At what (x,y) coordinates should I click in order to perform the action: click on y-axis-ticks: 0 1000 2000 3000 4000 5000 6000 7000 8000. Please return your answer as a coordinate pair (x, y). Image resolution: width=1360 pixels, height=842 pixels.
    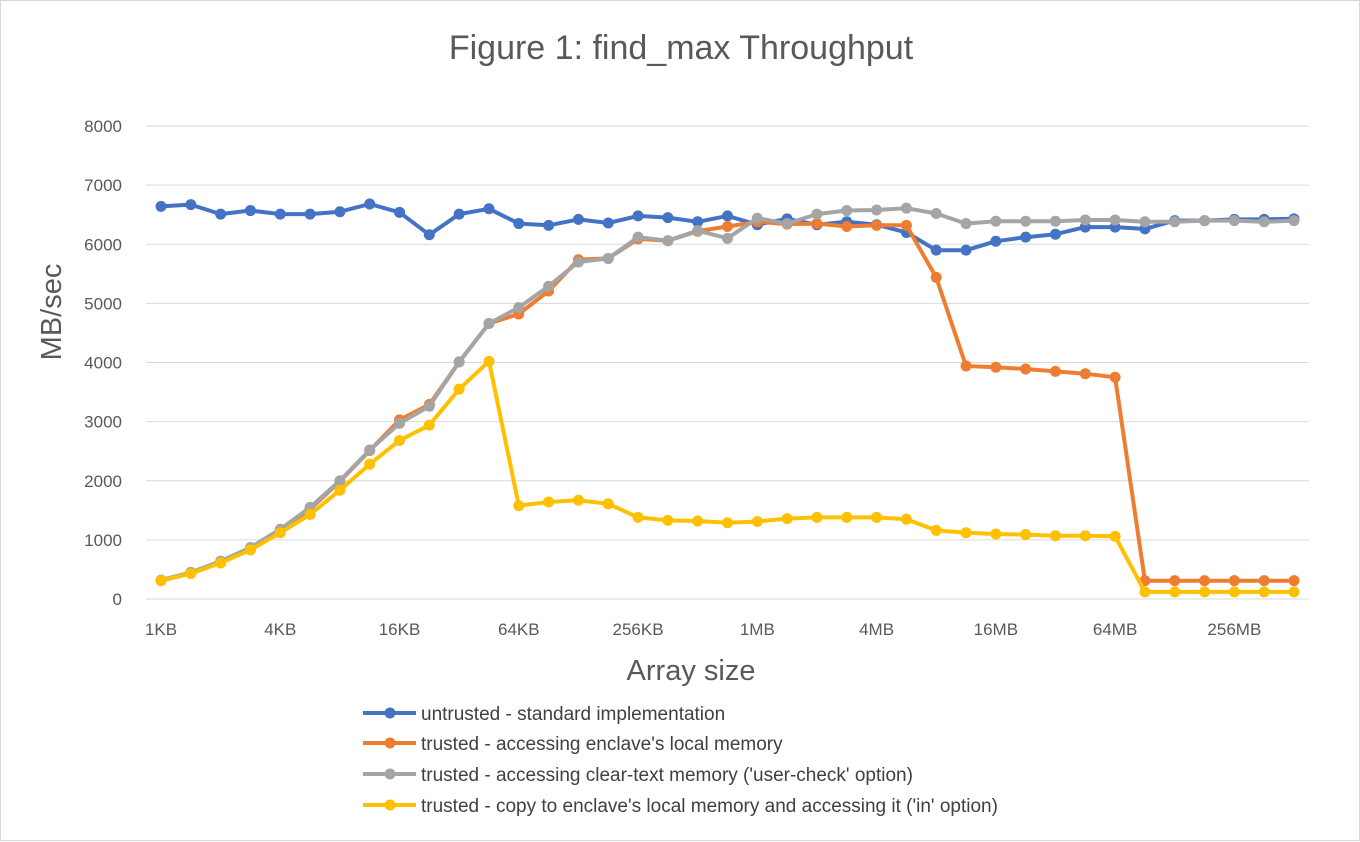
    Looking at the image, I should click on (103, 363).